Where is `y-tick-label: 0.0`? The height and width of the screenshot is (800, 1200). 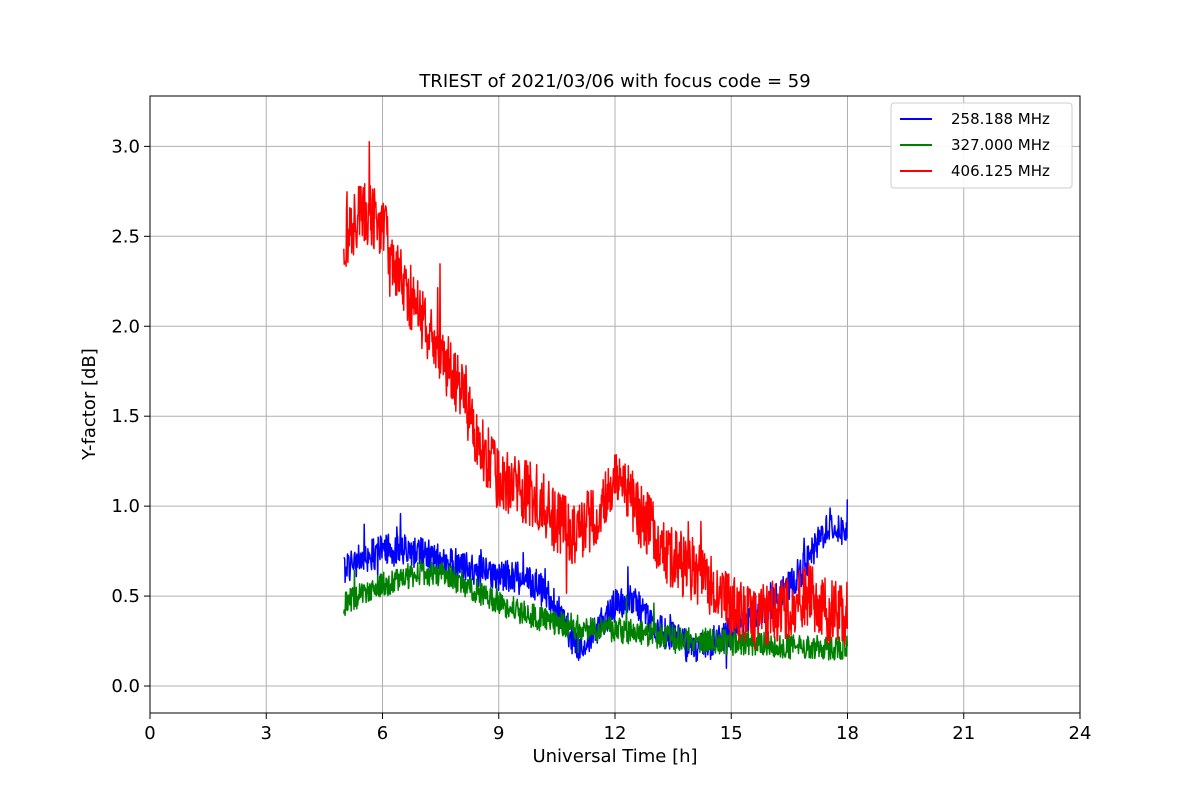
y-tick-label: 0.0 is located at coordinates (125, 686).